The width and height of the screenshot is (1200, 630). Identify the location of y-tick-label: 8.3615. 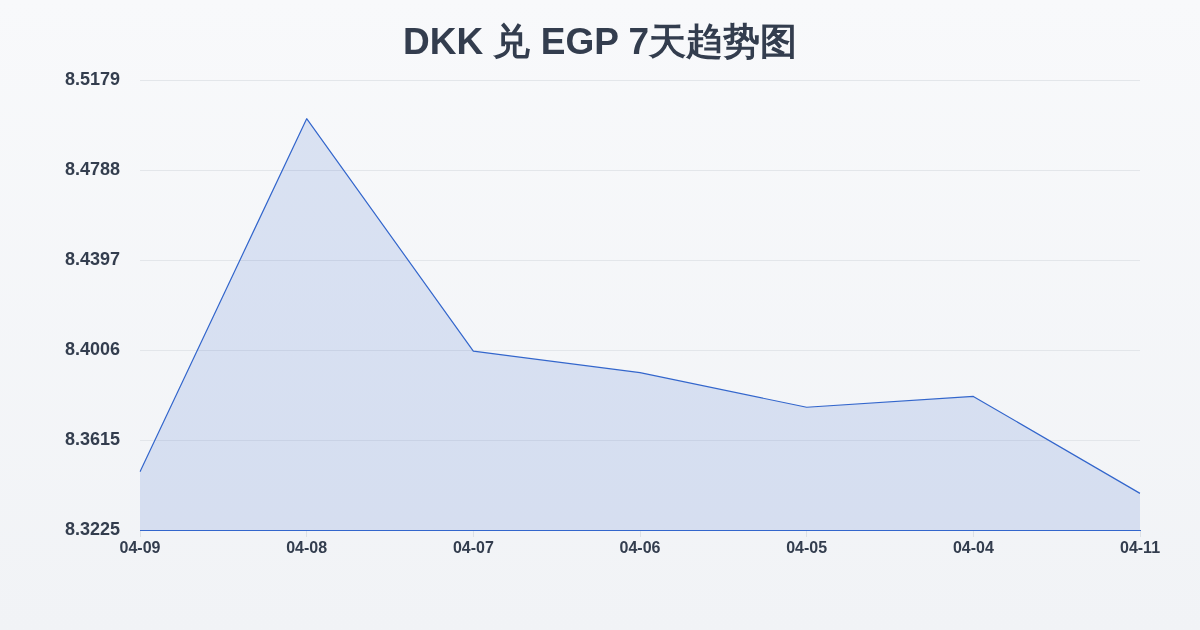
(92, 439).